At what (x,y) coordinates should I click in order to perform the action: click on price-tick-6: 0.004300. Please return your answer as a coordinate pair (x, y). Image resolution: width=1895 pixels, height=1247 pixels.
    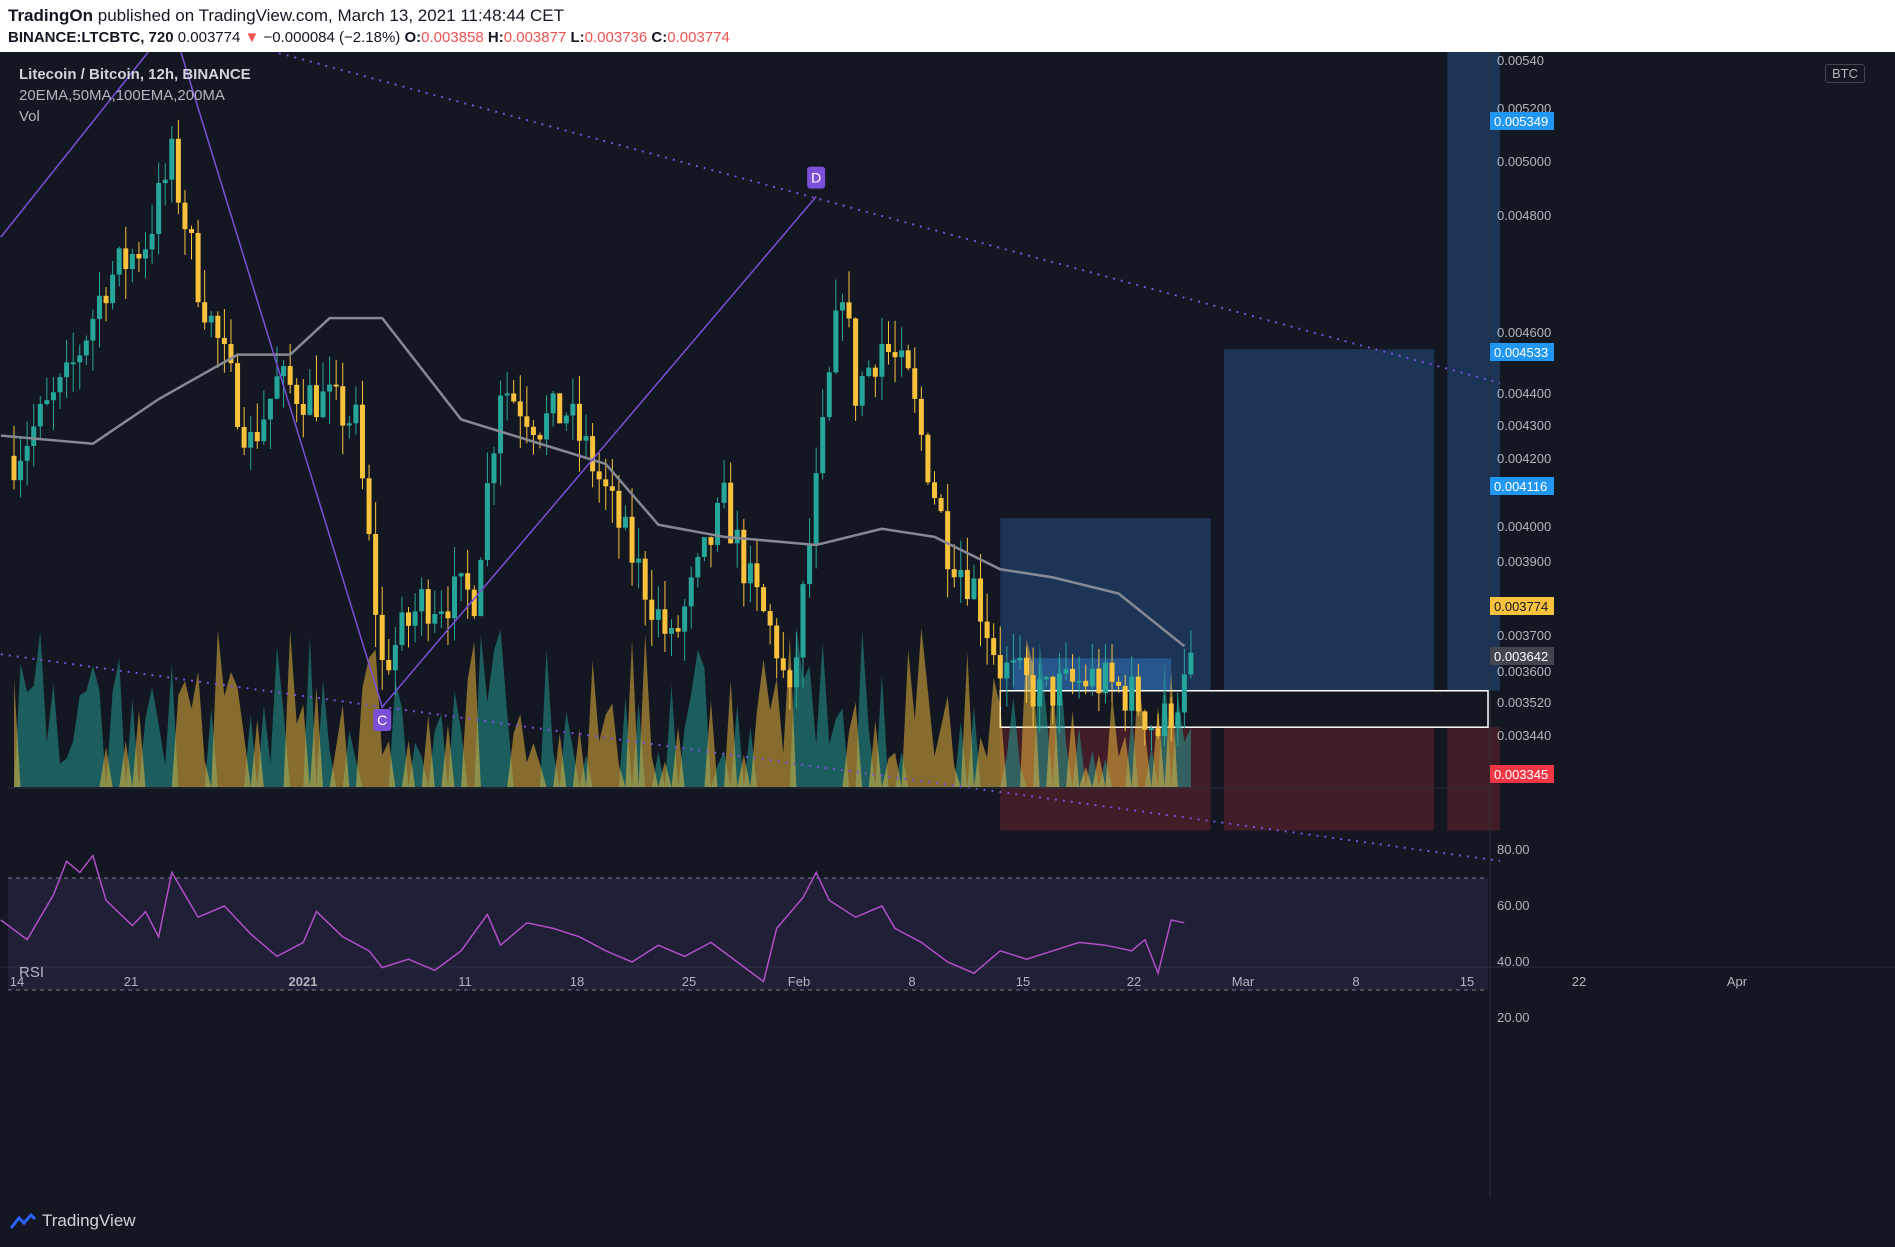
    Looking at the image, I should click on (1524, 425).